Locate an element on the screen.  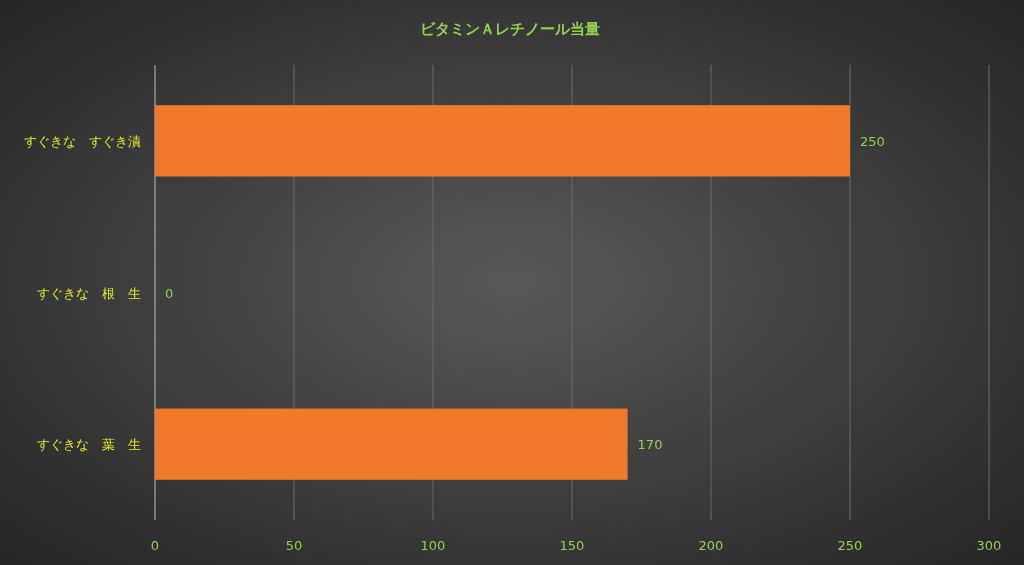
x-tick-label: 200 is located at coordinates (711, 545).